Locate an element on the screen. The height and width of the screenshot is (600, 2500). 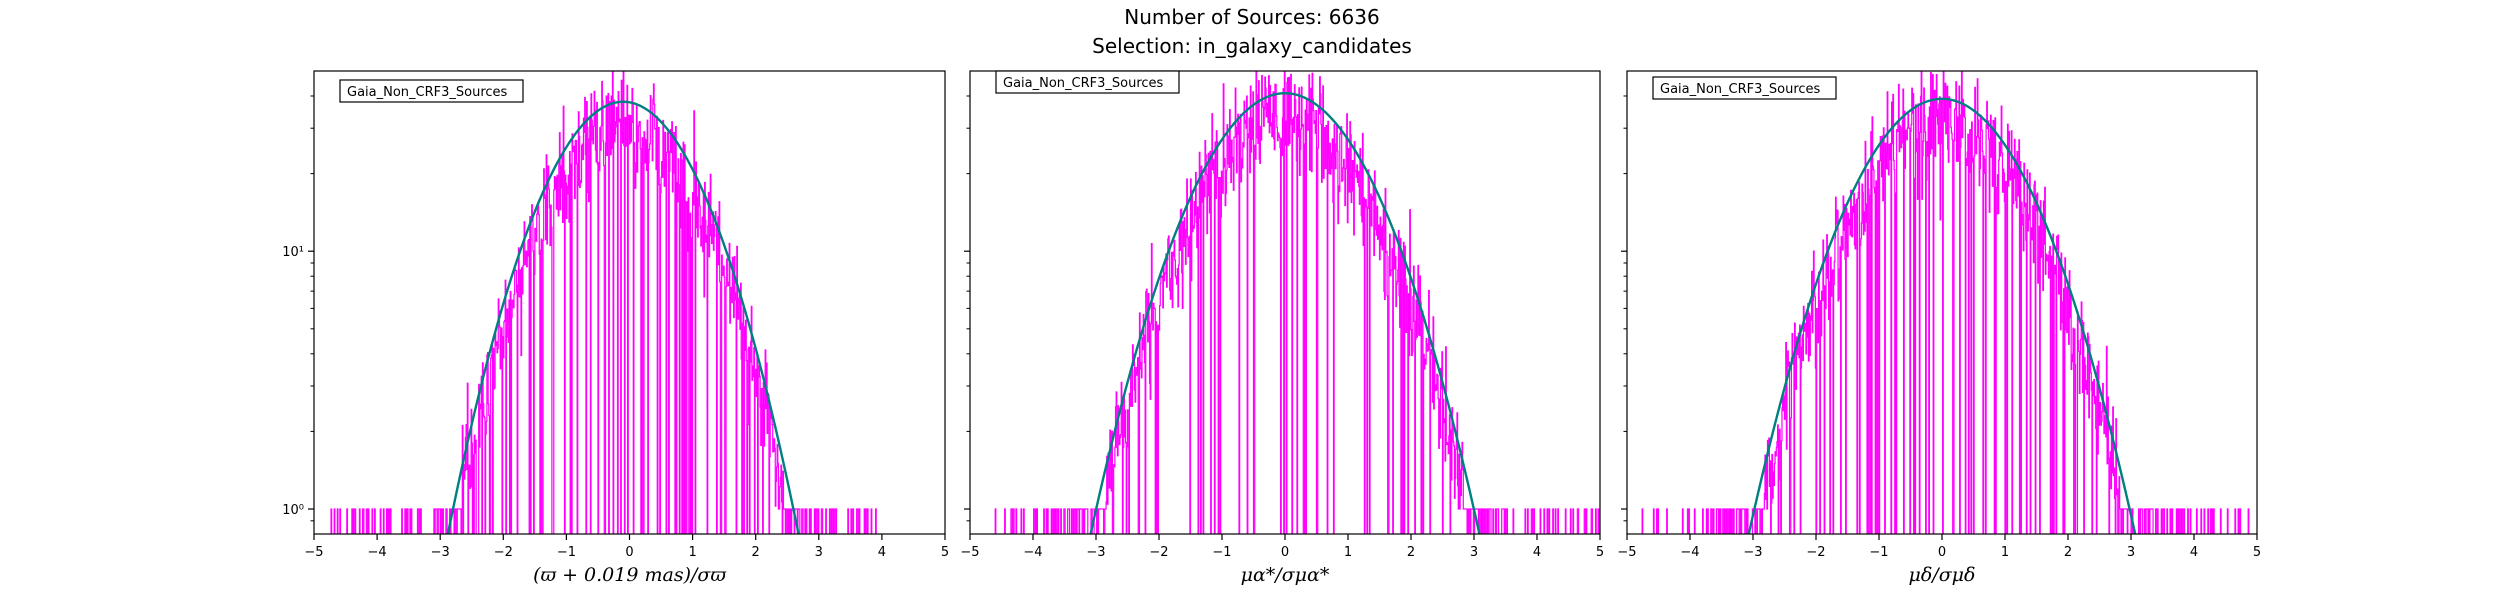
x-axis-label: μδ/σμδ is located at coordinates (1942, 575).